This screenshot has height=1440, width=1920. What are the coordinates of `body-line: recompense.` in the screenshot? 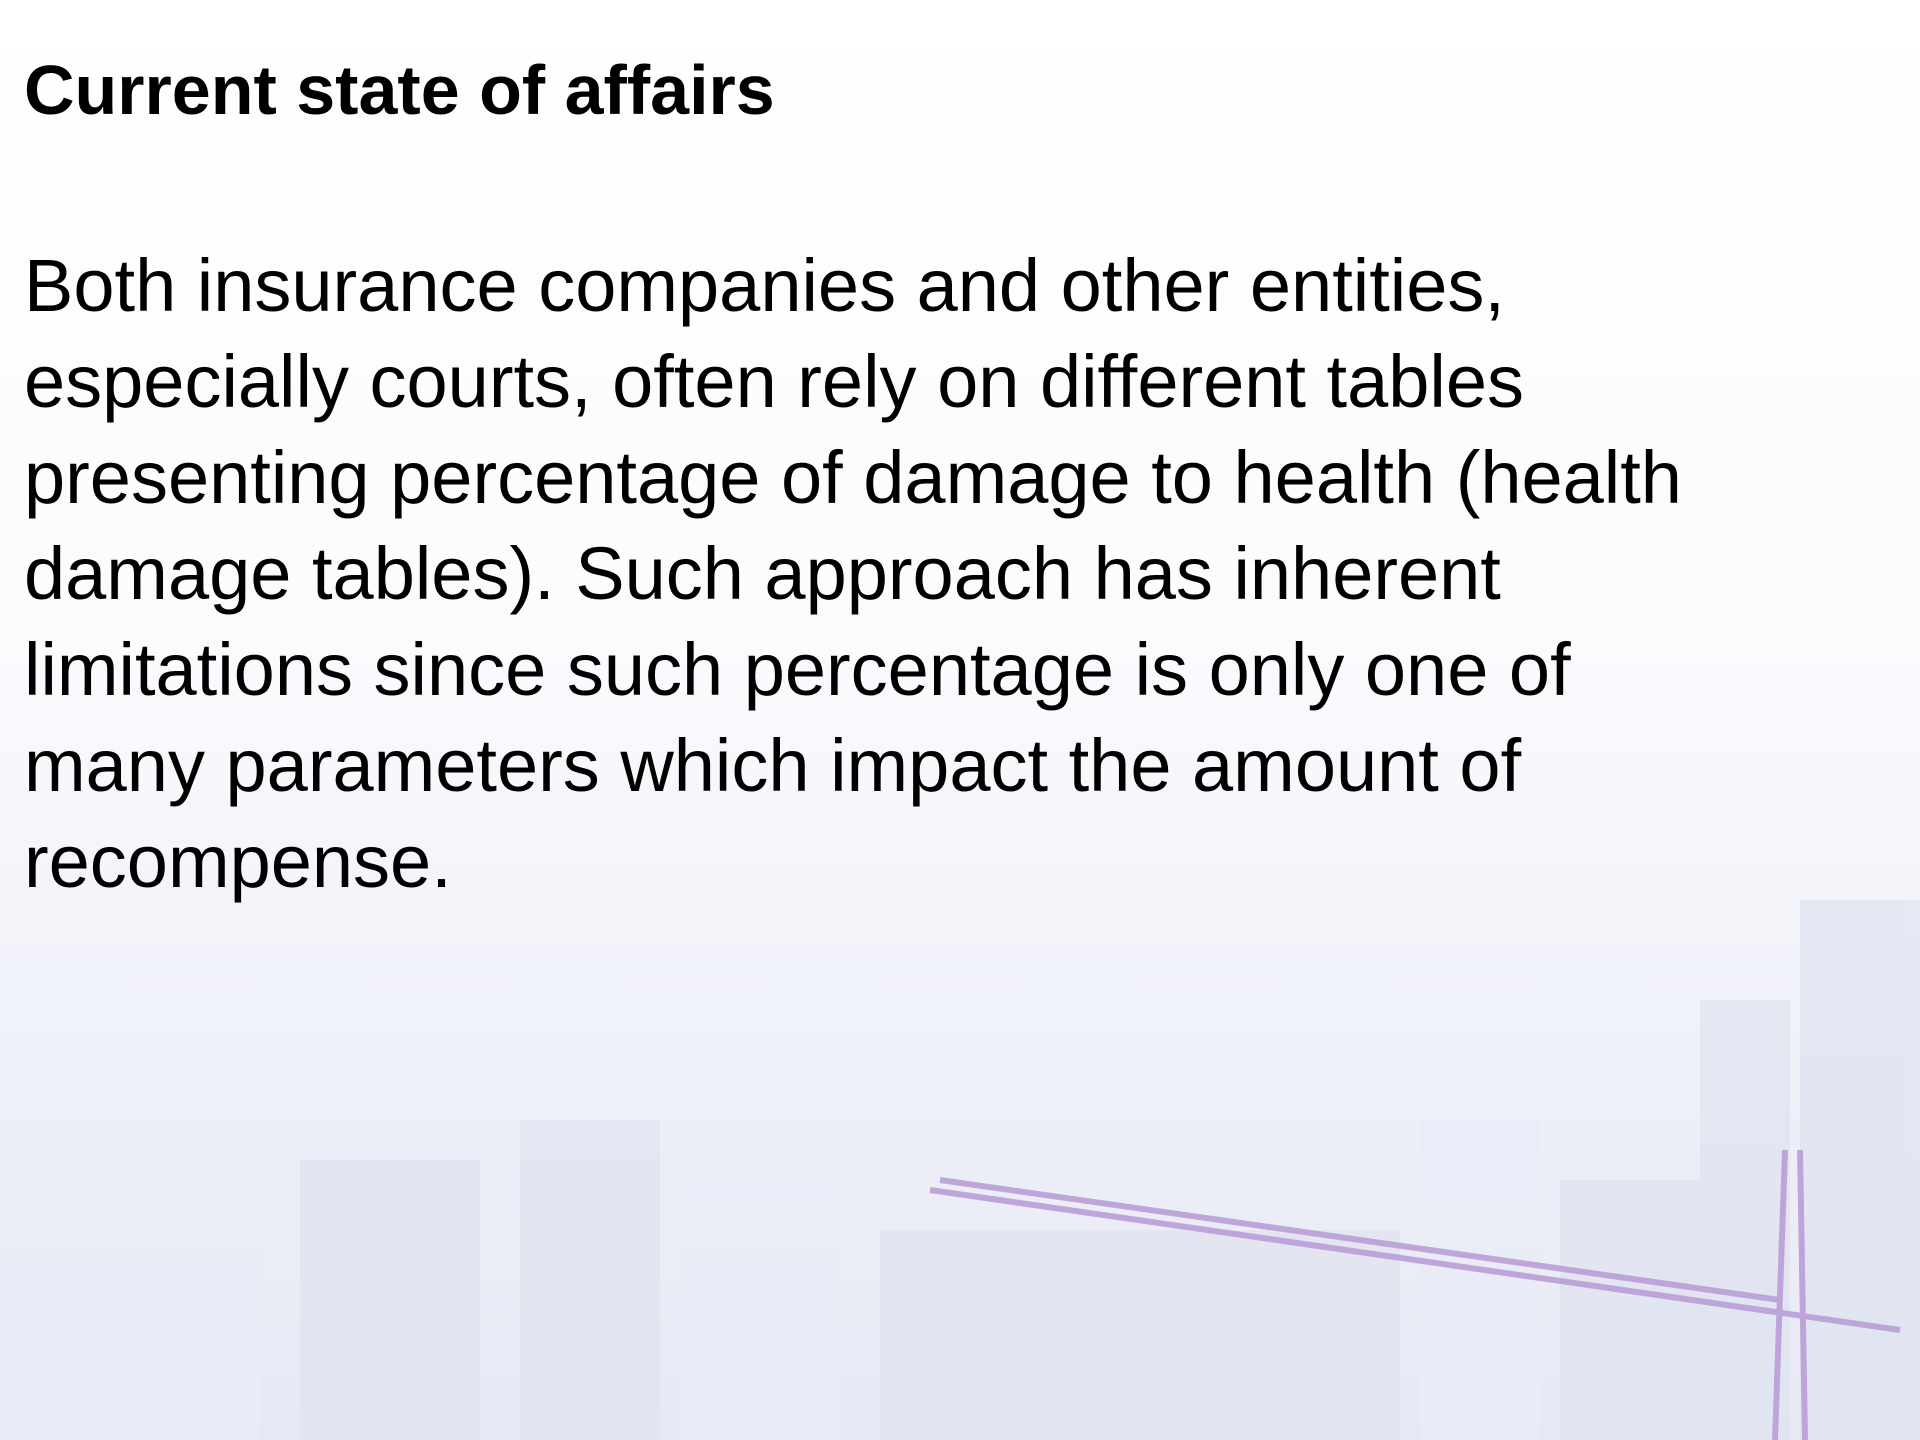 It's located at (238, 861).